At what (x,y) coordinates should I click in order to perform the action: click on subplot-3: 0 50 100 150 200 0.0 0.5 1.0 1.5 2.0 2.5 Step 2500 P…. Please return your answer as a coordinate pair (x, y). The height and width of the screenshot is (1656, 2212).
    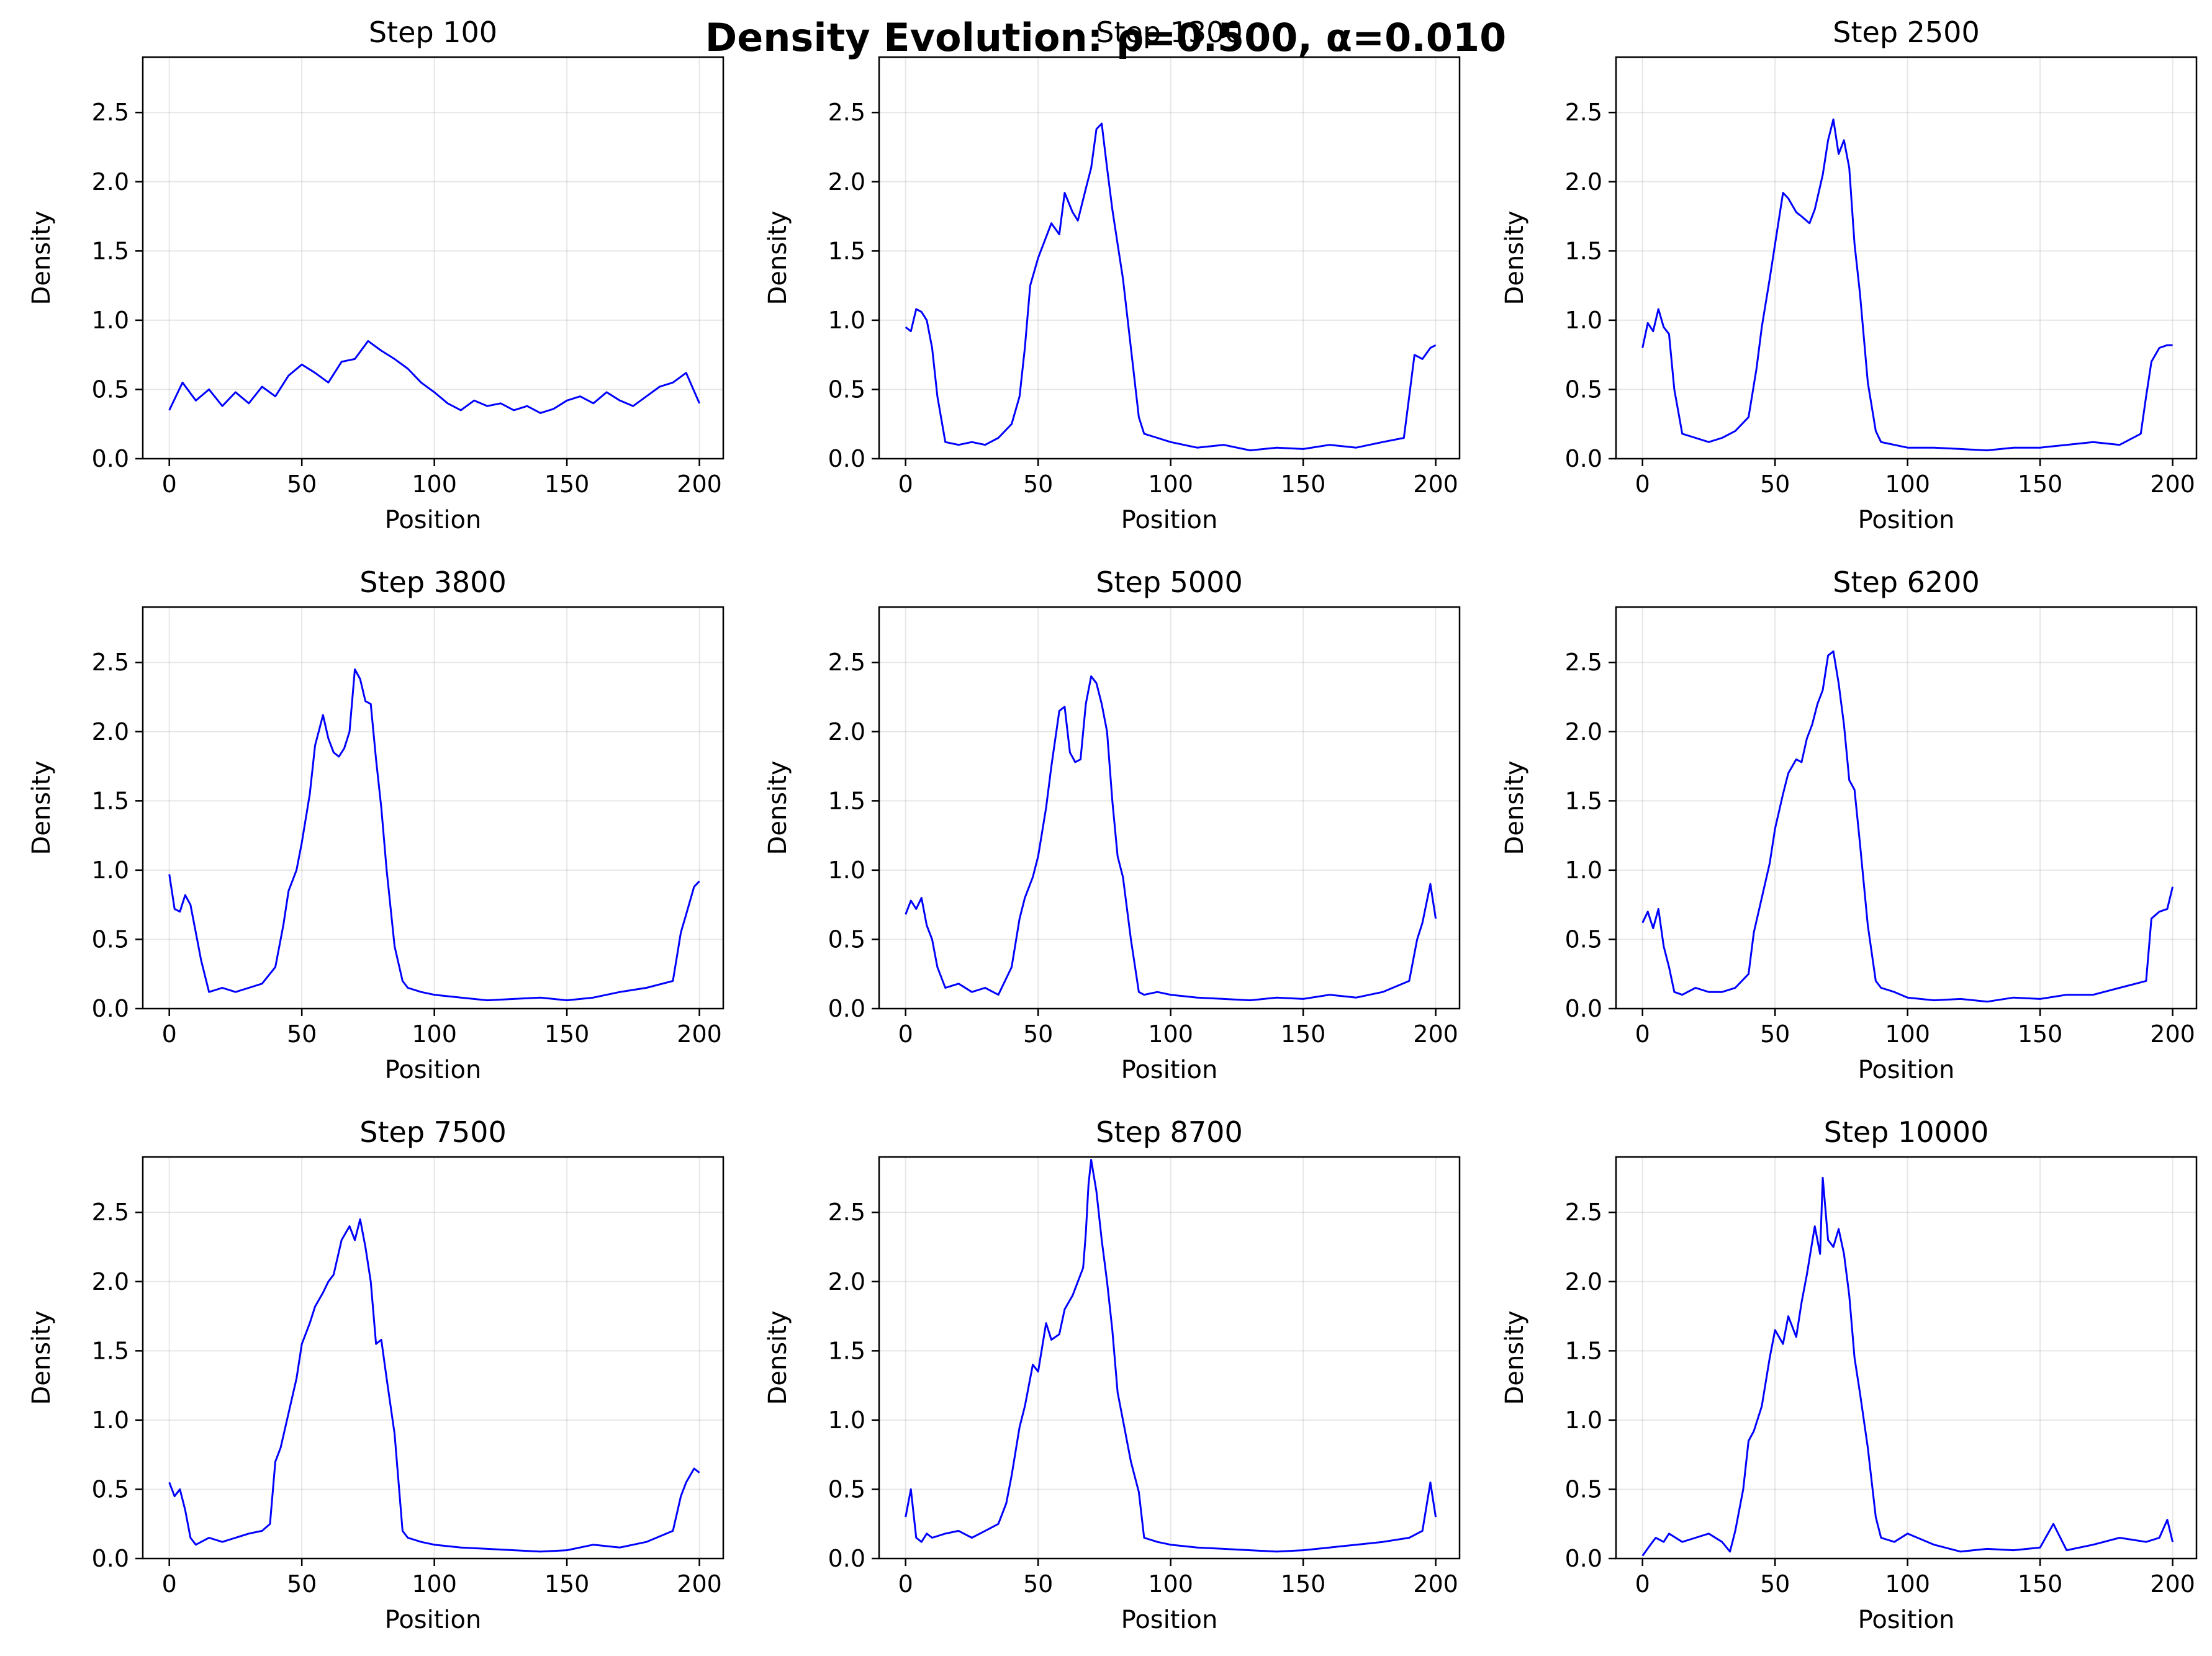
    Looking at the image, I should click on (1849, 275).